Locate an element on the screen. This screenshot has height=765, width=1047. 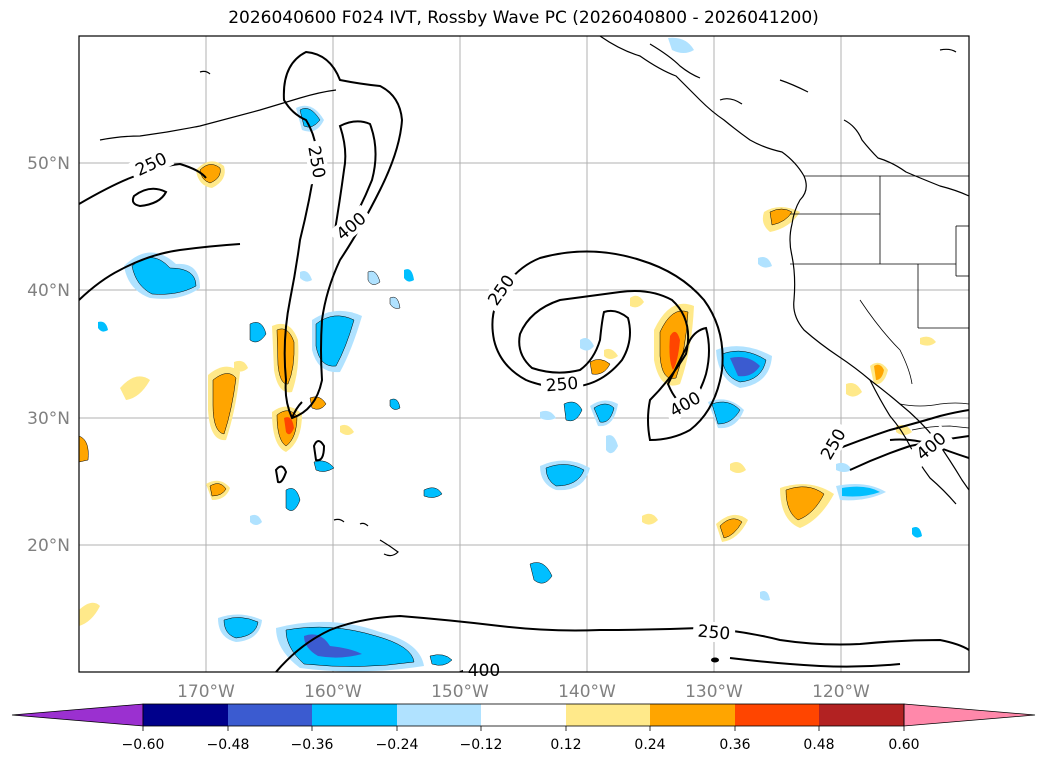
colorbar-tick-label: −0.48 is located at coordinates (228, 745).